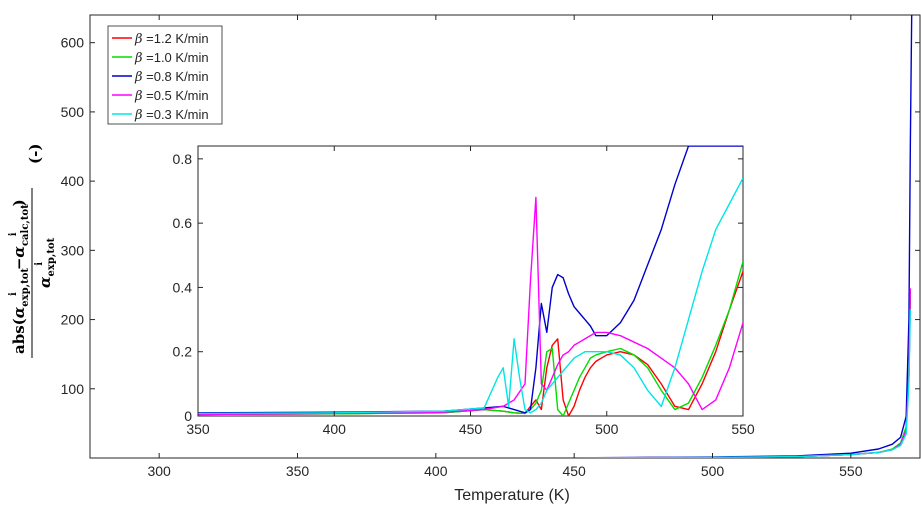 This screenshot has height=506, width=921. Describe the element at coordinates (574, 471) in the screenshot. I see `main-x-tick-label: 450` at that location.